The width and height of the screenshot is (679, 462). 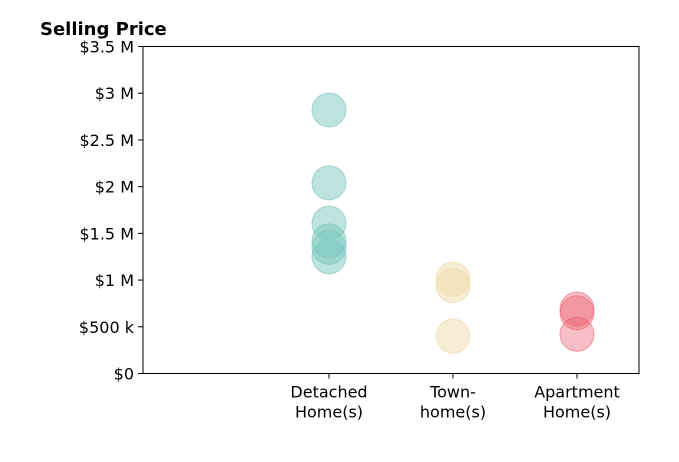 What do you see at coordinates (107, 327) in the screenshot?
I see `y-tick-label: $500 k` at bounding box center [107, 327].